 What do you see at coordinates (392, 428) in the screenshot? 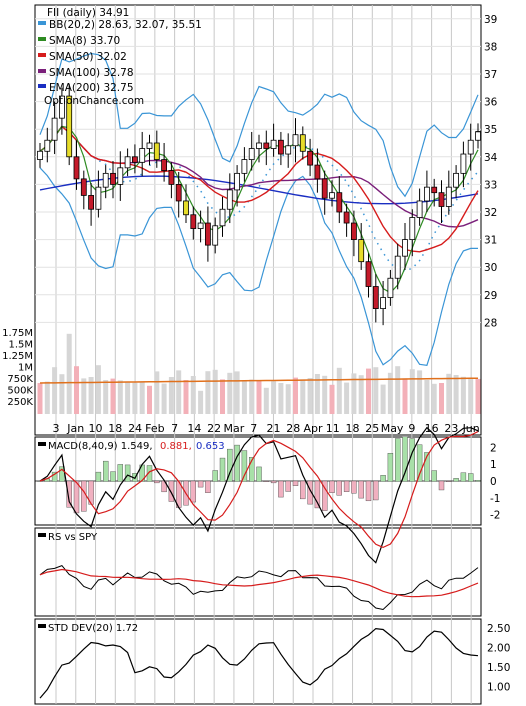
I see `x-tick-label: May` at bounding box center [392, 428].